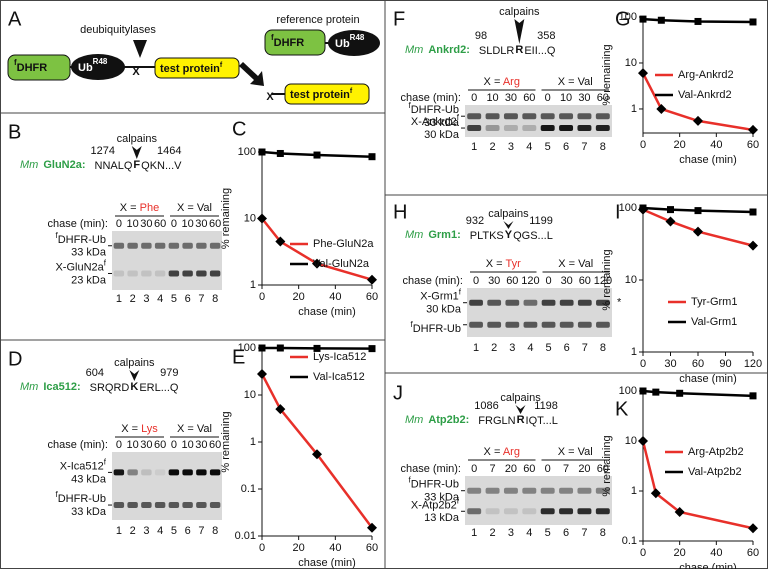 The image size is (768, 569). What do you see at coordinates (607, 279) in the screenshot?
I see `y-axis-label: % remaining` at bounding box center [607, 279].